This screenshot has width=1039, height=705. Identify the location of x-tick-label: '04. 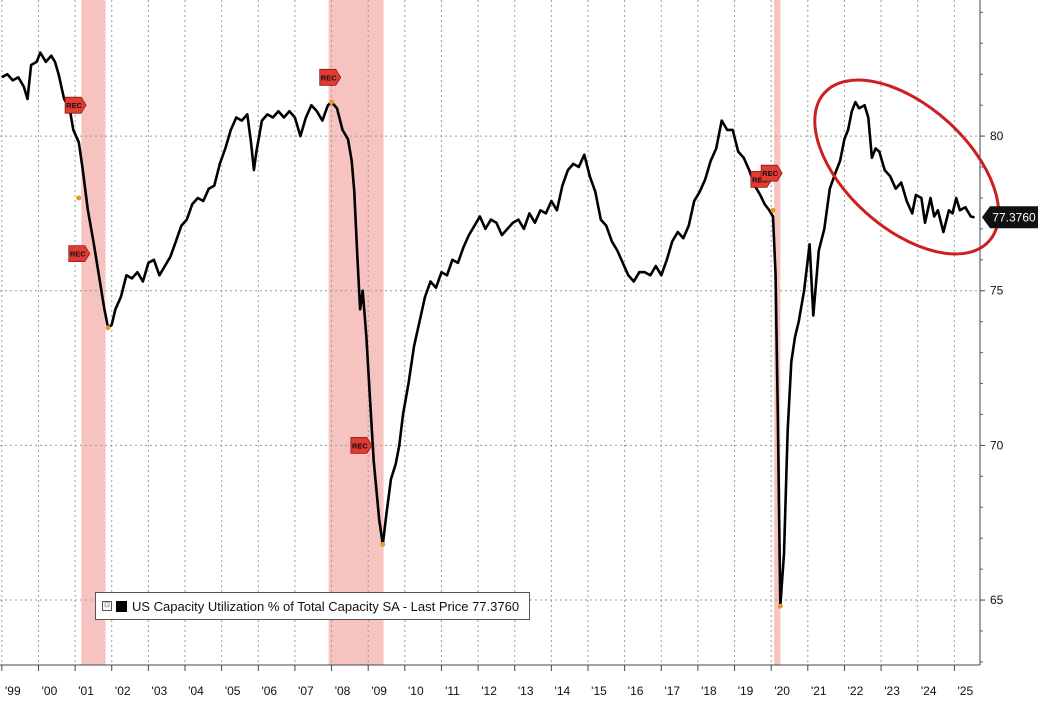
(196, 691).